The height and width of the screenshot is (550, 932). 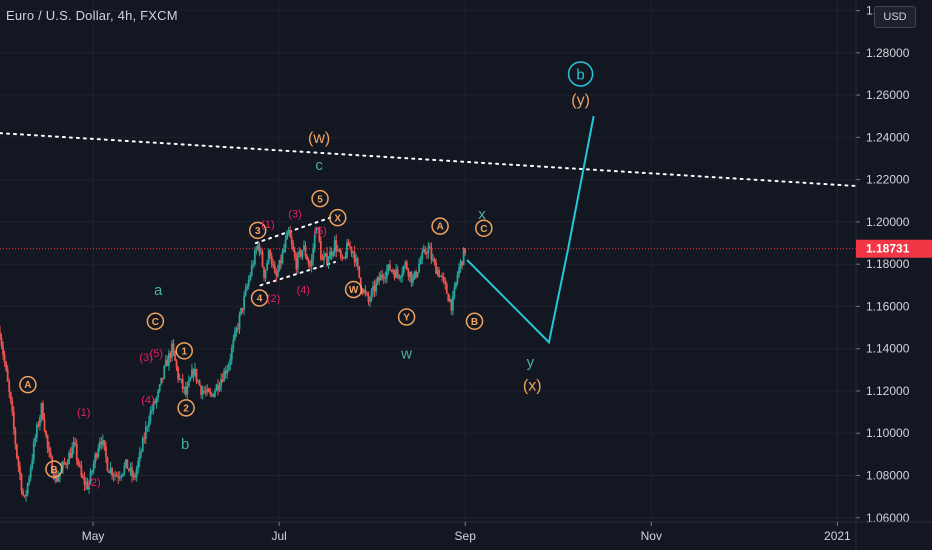 I want to click on y-tick-label: 1.08000, so click(x=888, y=476).